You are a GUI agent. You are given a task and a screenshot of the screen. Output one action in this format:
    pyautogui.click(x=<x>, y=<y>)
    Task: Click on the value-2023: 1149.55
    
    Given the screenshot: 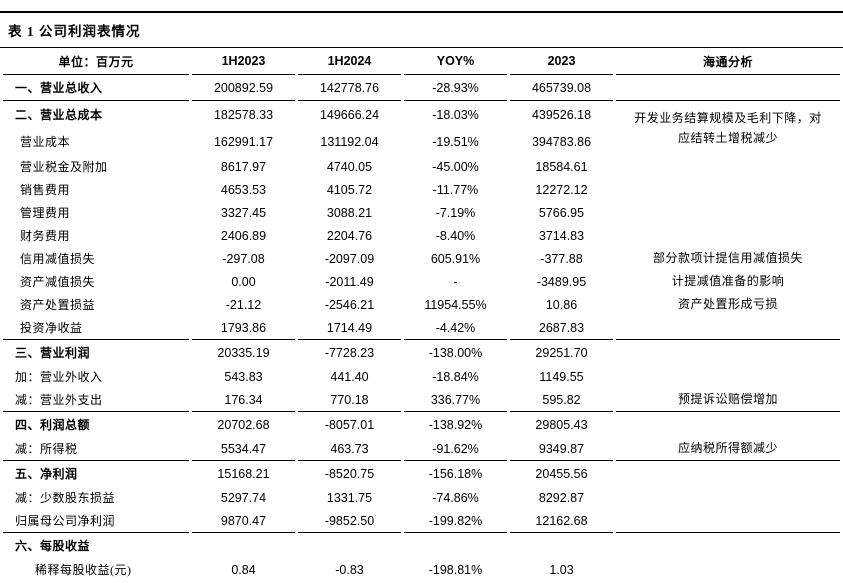 What is the action you would take?
    pyautogui.click(x=561, y=376)
    